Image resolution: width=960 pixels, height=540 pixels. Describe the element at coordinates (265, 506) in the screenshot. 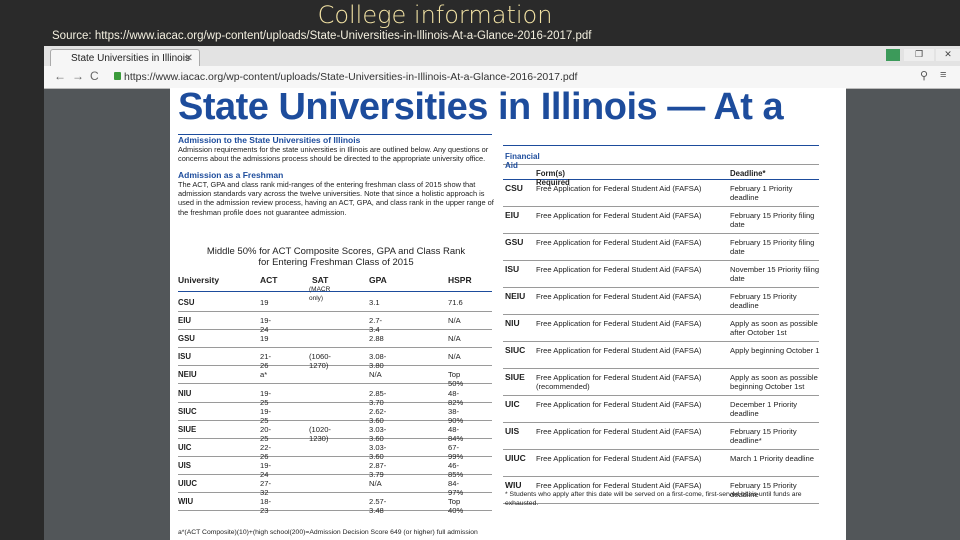

I see `table-cell: 18-23` at that location.